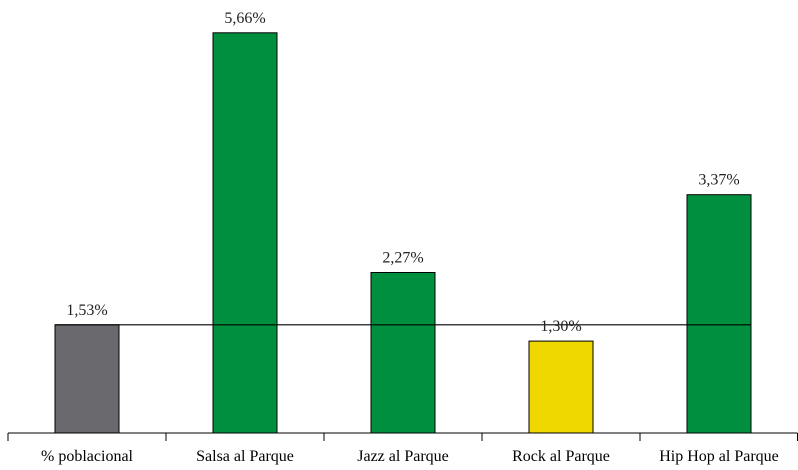 Image resolution: width=798 pixels, height=470 pixels. What do you see at coordinates (718, 180) in the screenshot?
I see `data-label-5: 3,37%` at bounding box center [718, 180].